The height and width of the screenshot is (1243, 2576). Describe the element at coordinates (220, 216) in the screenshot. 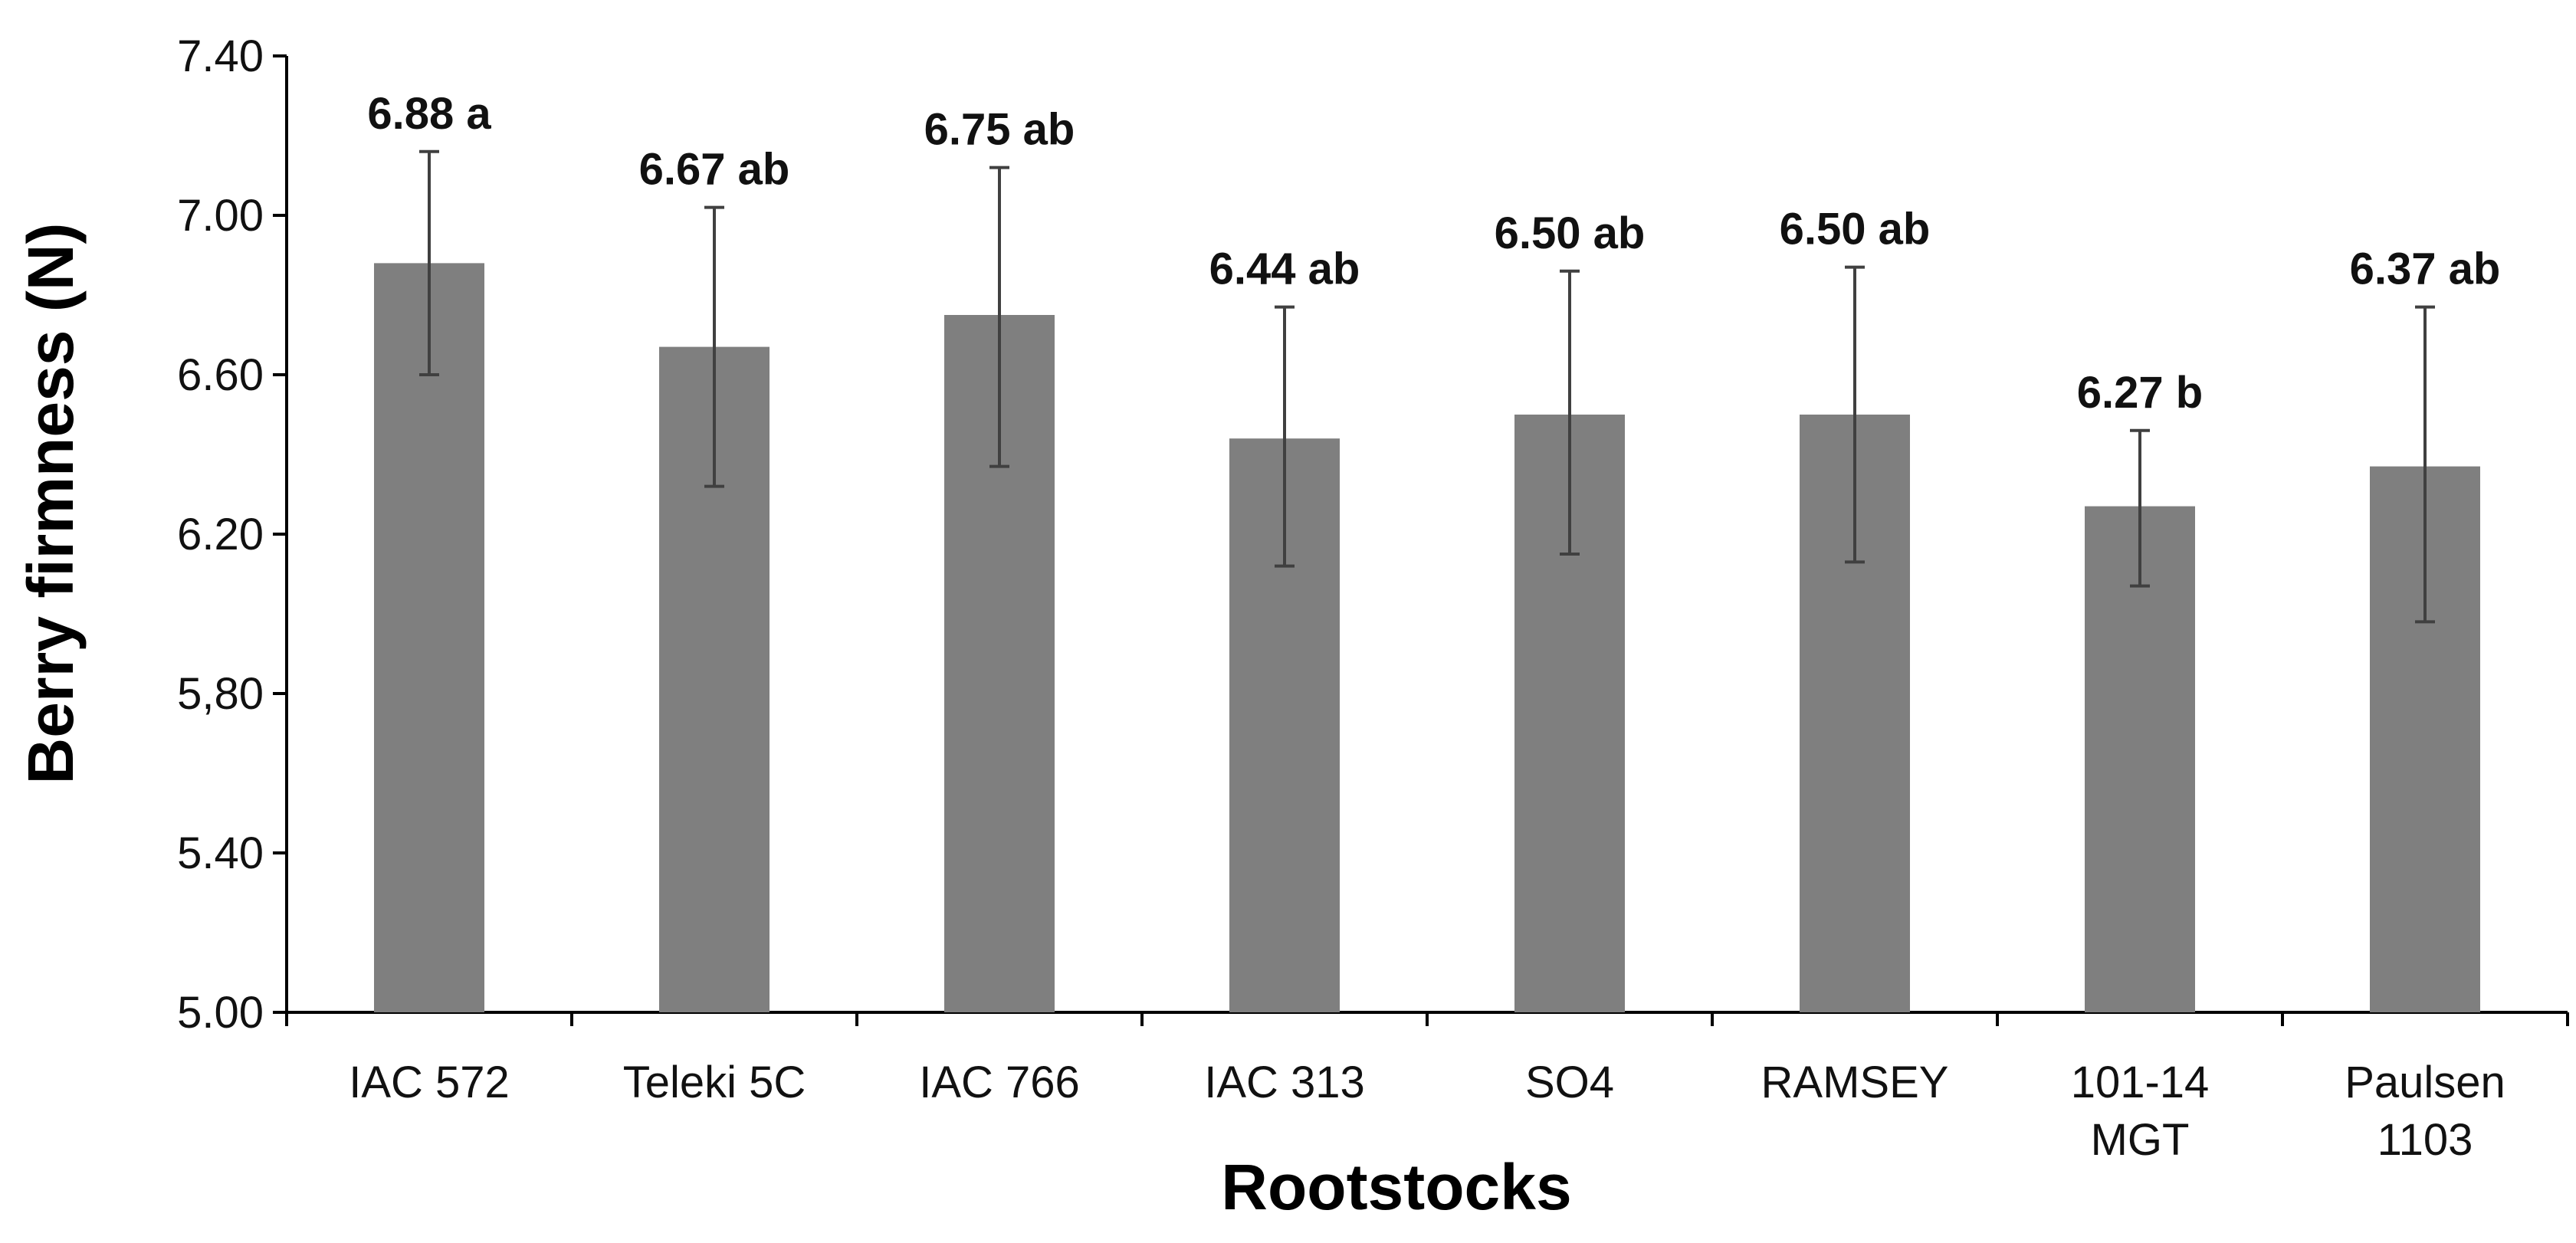

I see `y-tick-label: 7.00` at that location.